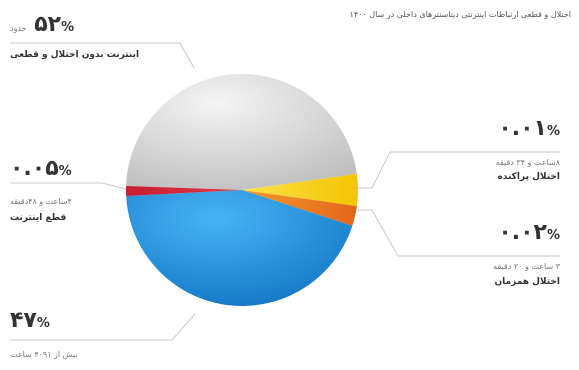  What do you see at coordinates (30, 320) in the screenshot?
I see `value-blue: ۴۷%` at bounding box center [30, 320].